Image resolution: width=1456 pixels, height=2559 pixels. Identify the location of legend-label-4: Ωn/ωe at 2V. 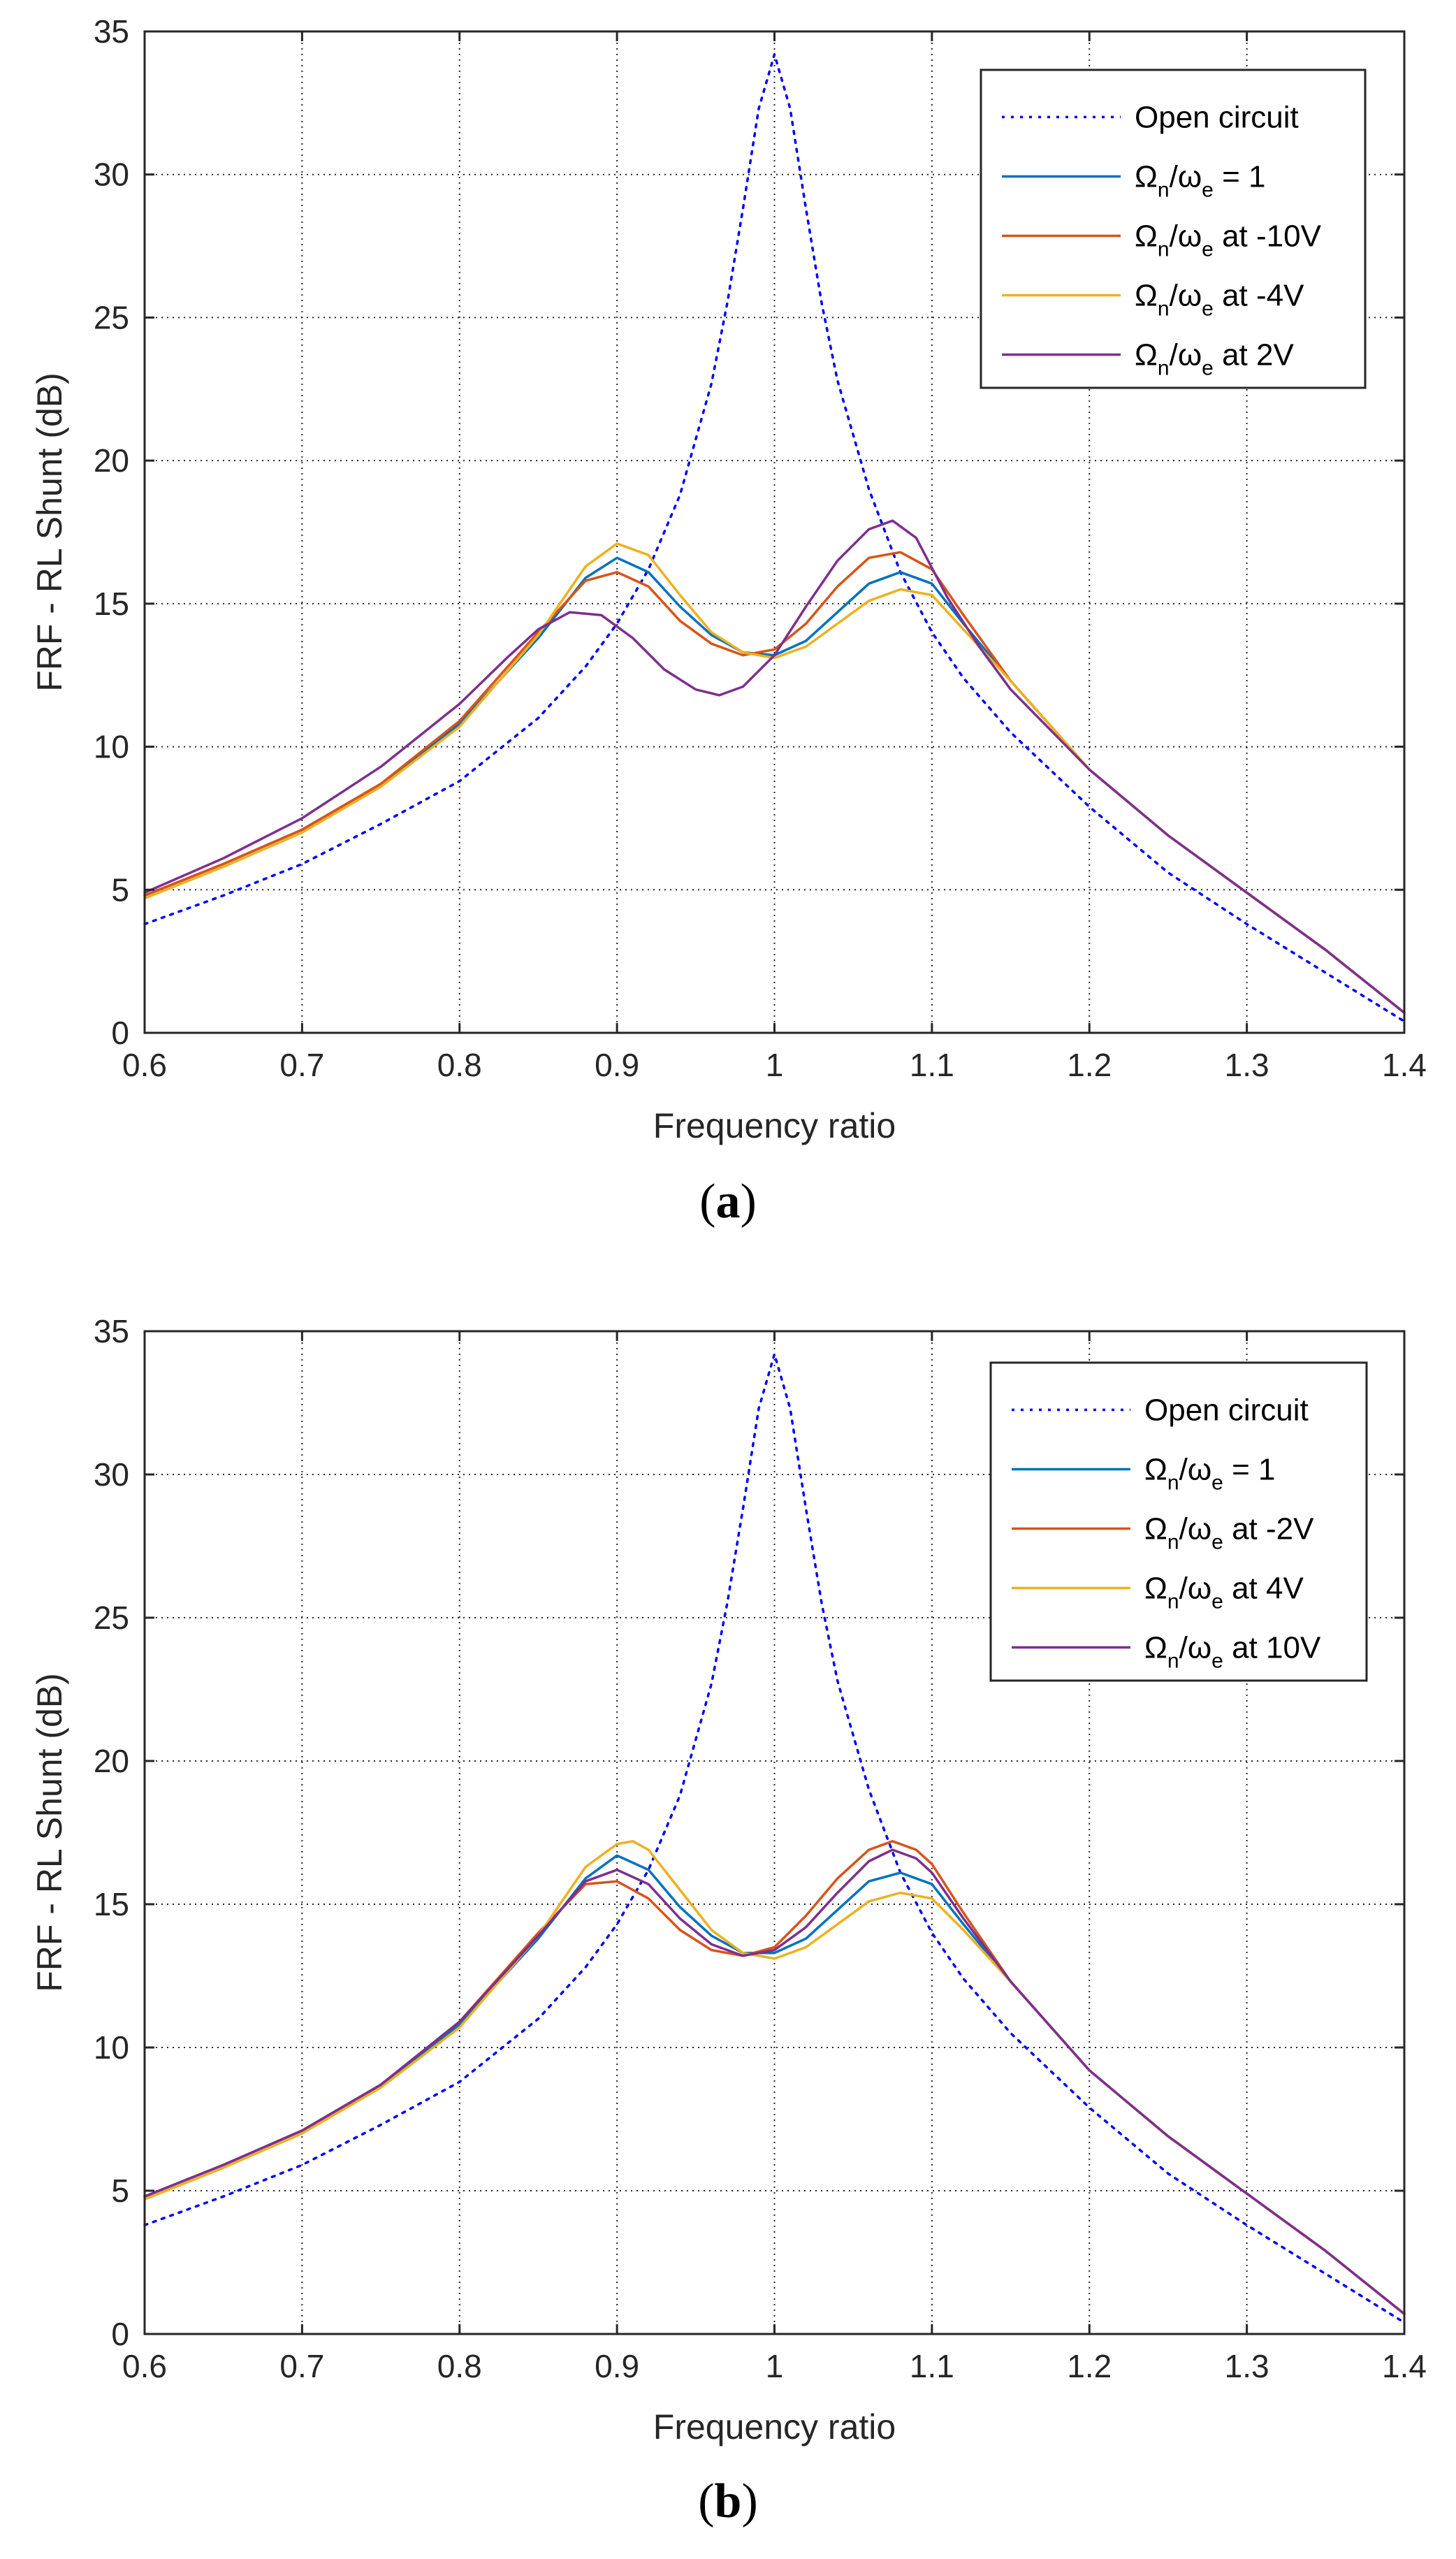
(1214, 359).